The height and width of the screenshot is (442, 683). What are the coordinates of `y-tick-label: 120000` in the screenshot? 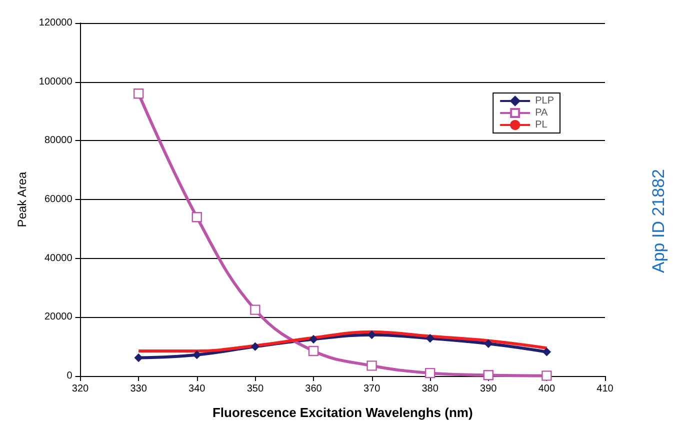 It's located at (55, 23).